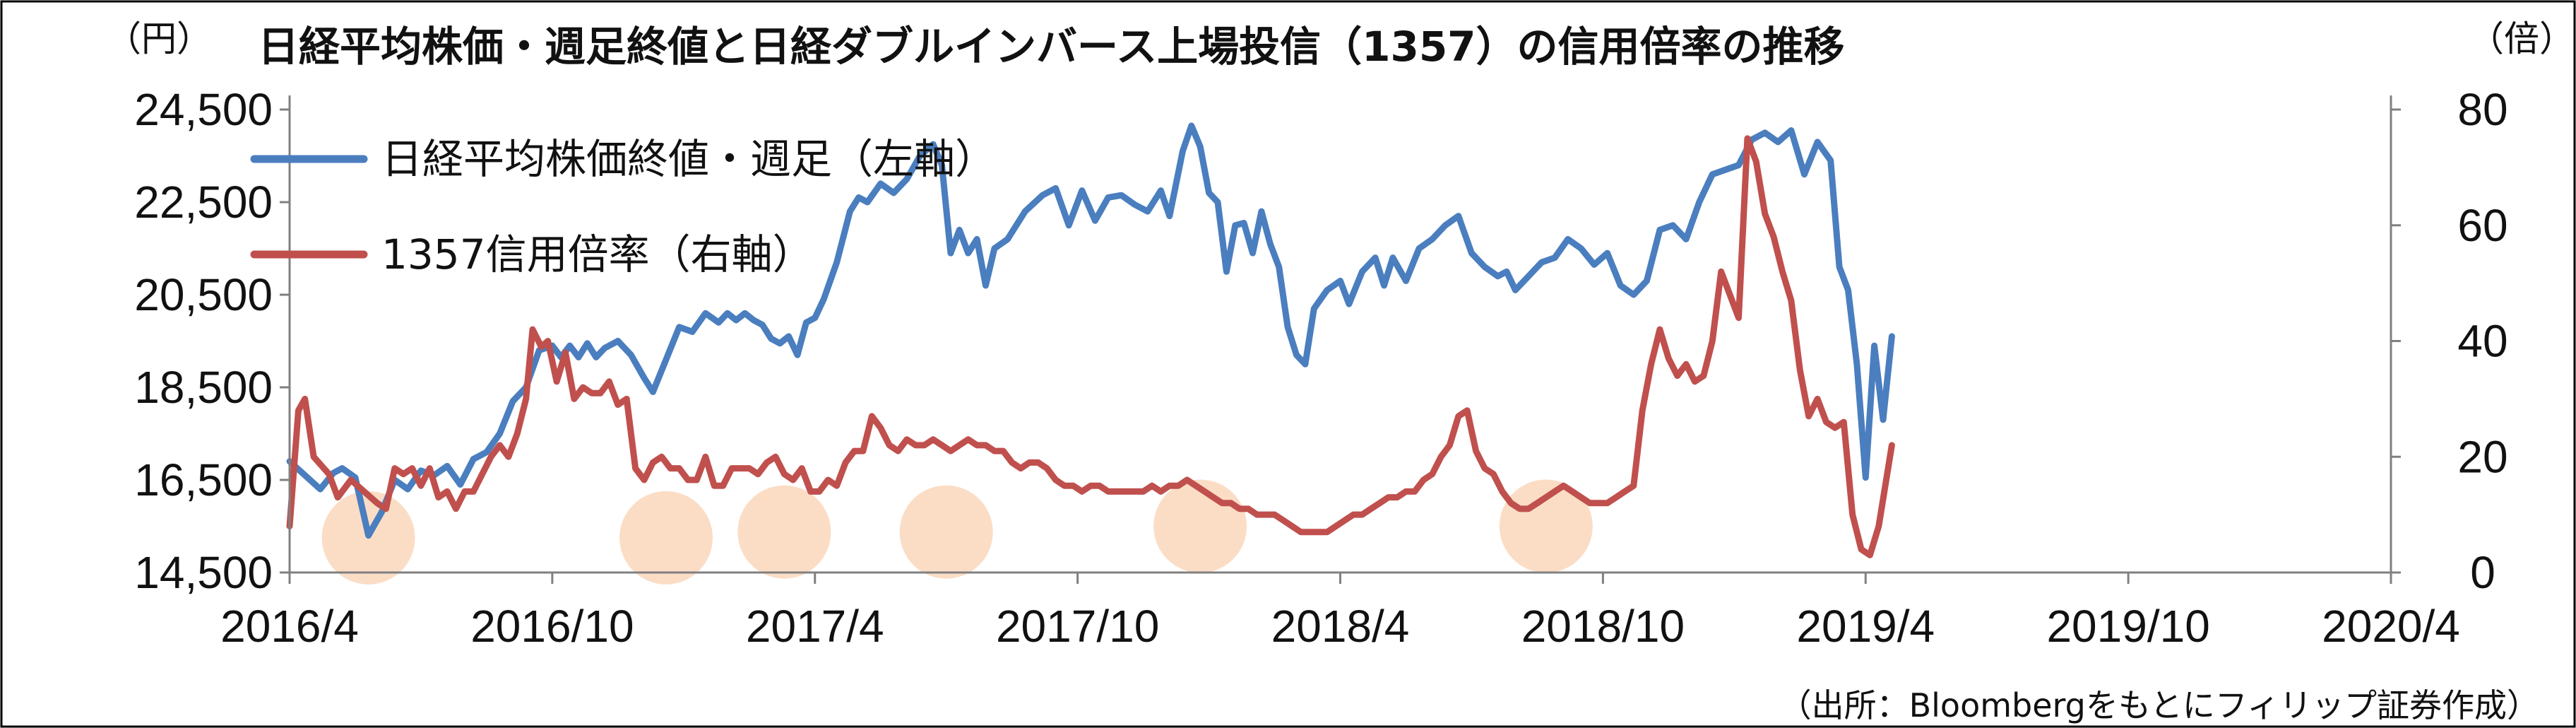 This screenshot has height=728, width=2576. Describe the element at coordinates (203, 202) in the screenshot. I see `left-tick-label: 22,500` at that location.